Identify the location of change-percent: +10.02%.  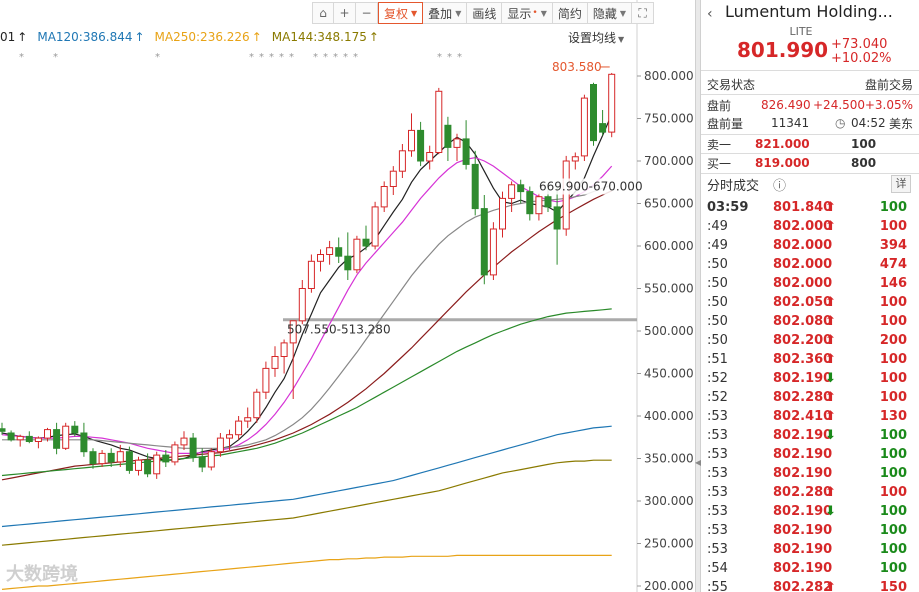
(861, 58).